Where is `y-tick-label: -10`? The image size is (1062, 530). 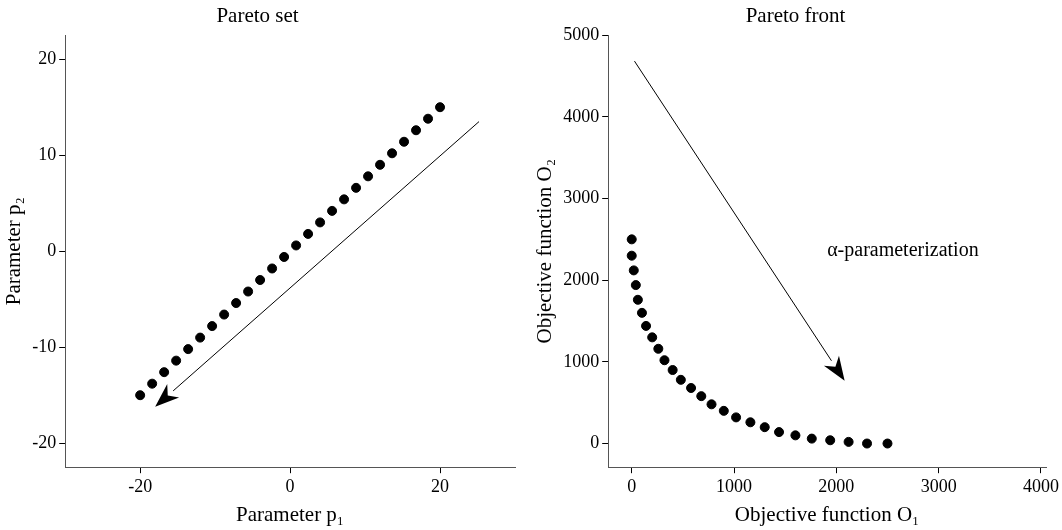
y-tick-label: -10 is located at coordinates (44, 345).